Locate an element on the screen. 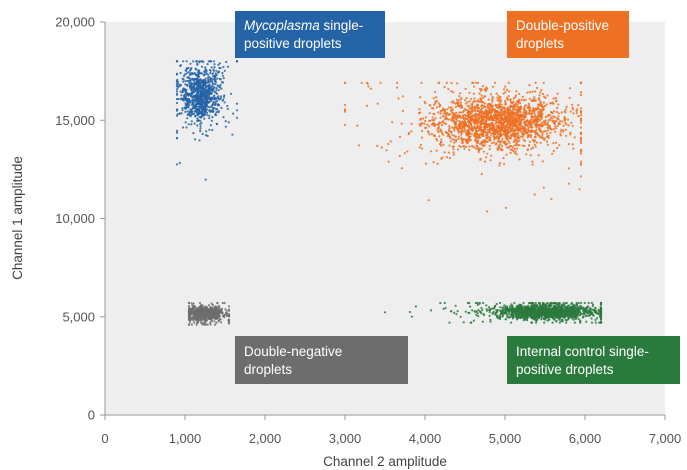  series-mycoplasma-single-positive-droplets is located at coordinates (207, 120).